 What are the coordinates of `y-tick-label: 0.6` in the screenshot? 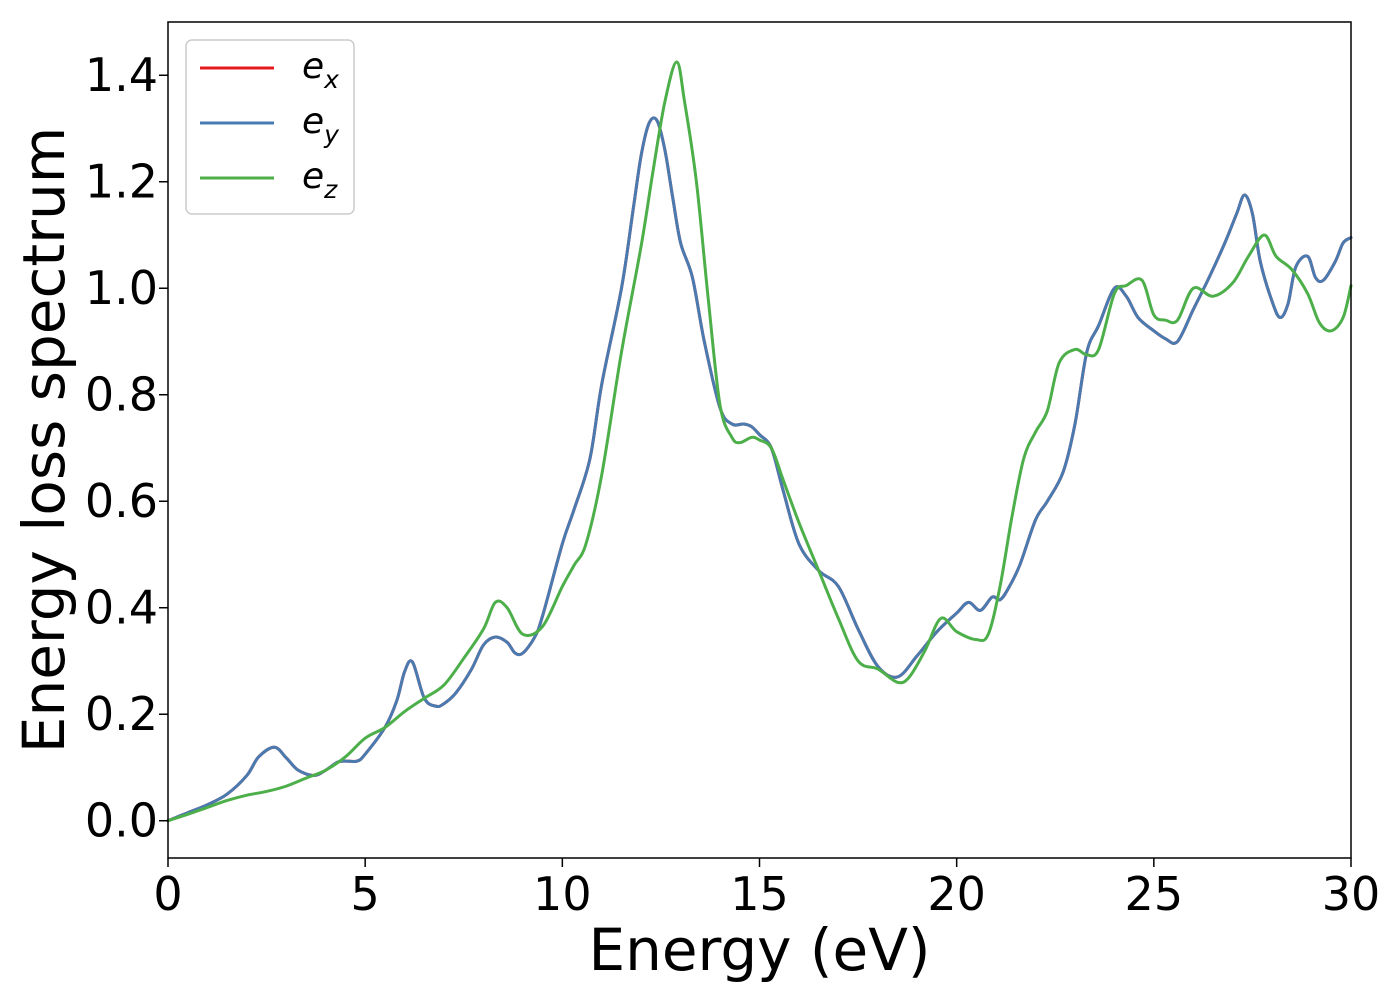 It's located at (121, 501).